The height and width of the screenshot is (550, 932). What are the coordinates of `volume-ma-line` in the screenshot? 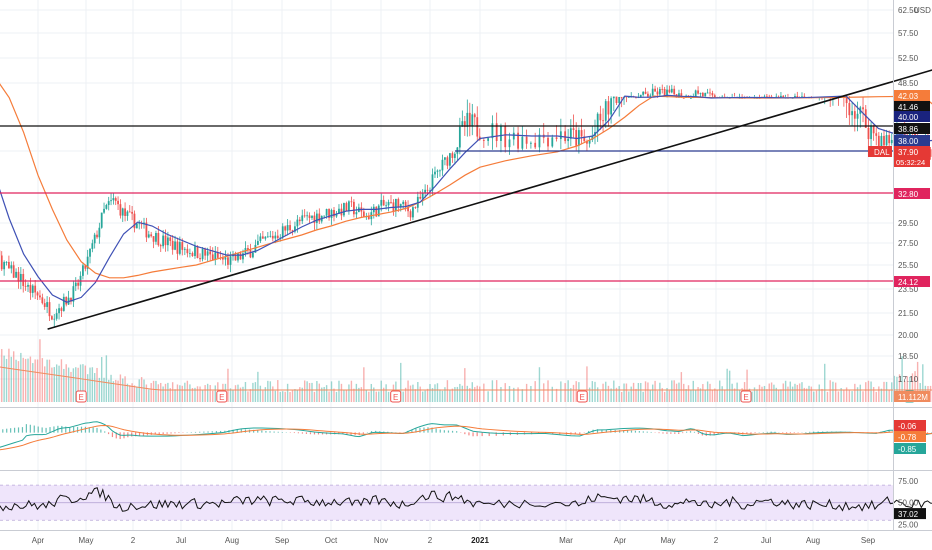 It's located at (466, 378).